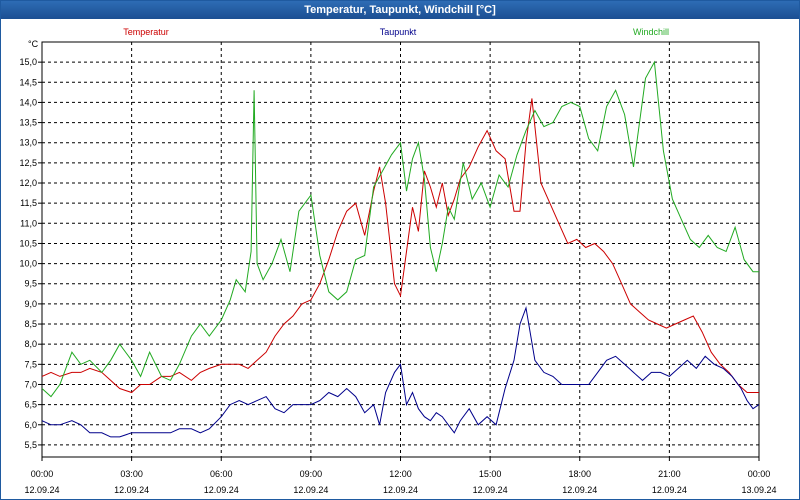 This screenshot has width=800, height=500. I want to click on y-tick-label: 11,5, so click(28, 203).